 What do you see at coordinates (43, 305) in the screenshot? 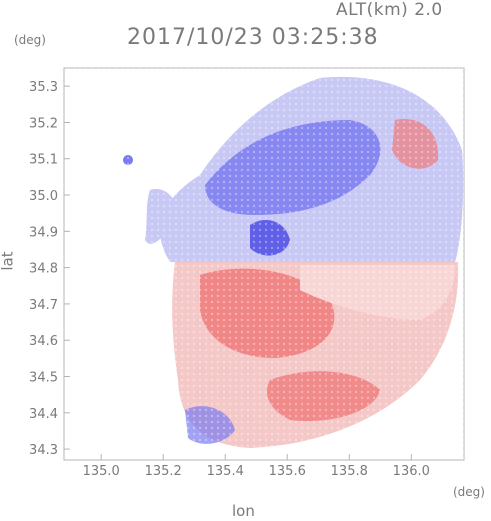
I see `y-tick-label: 34.7` at bounding box center [43, 305].